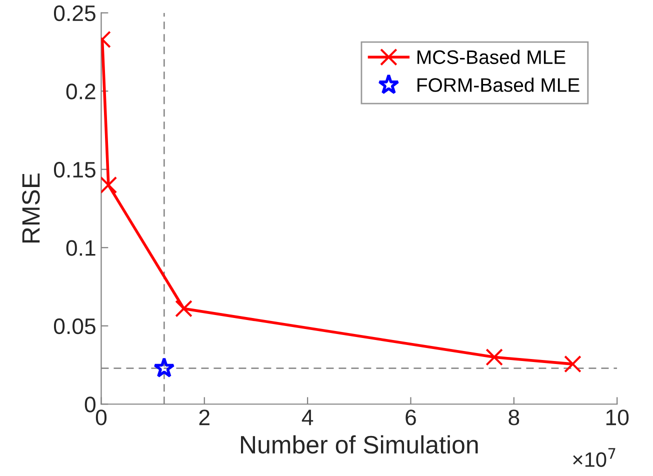  Describe the element at coordinates (617, 418) in the screenshot. I see `x-tick-label: 10` at that location.